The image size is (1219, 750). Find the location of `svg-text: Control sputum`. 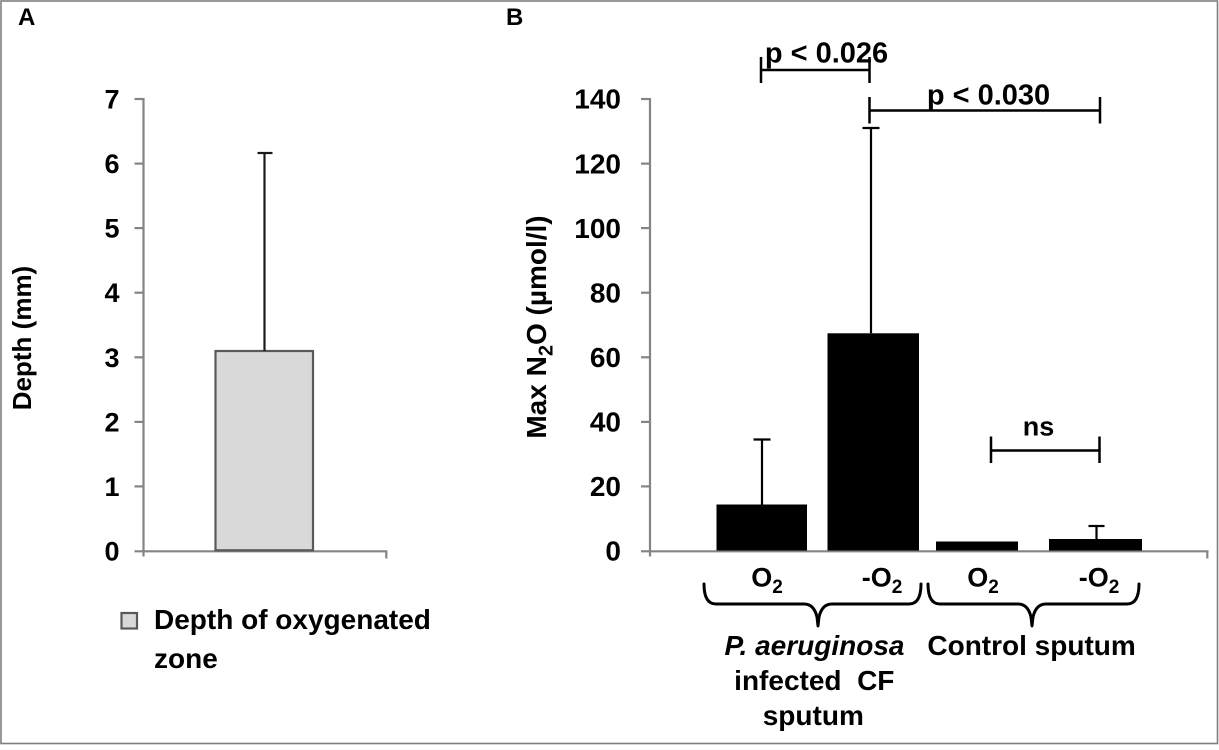

svg-text: Control sputum is located at coordinates (1031, 645).